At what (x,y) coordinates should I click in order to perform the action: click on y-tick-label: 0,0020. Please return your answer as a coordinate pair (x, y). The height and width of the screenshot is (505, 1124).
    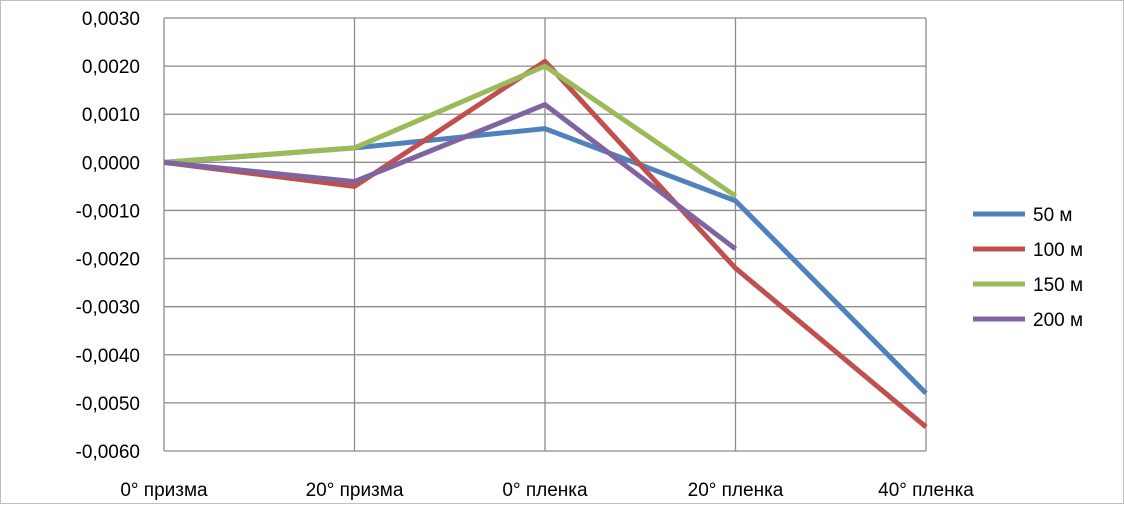
    Looking at the image, I should click on (111, 67).